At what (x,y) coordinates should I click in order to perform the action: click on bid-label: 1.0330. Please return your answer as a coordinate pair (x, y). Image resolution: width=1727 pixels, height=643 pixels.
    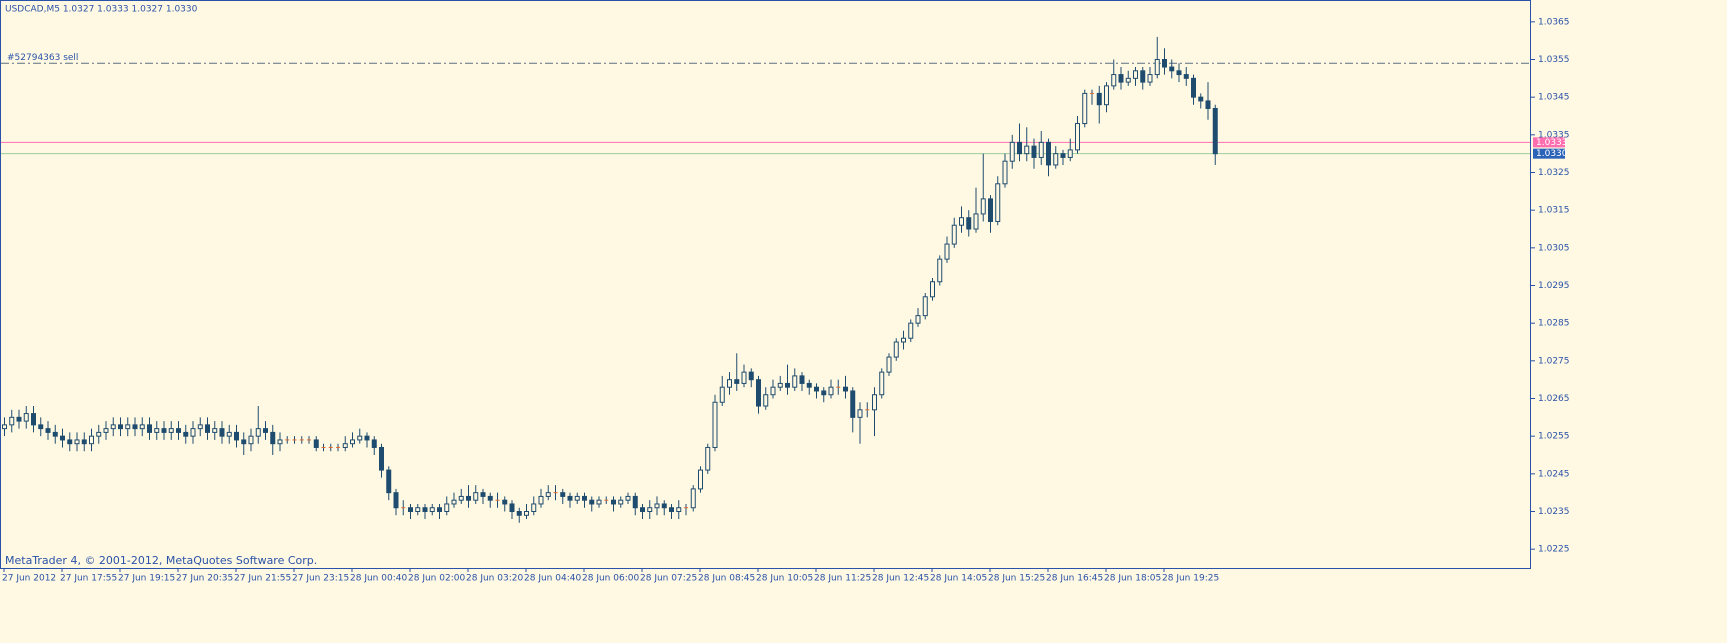
    Looking at the image, I should click on (1552, 154).